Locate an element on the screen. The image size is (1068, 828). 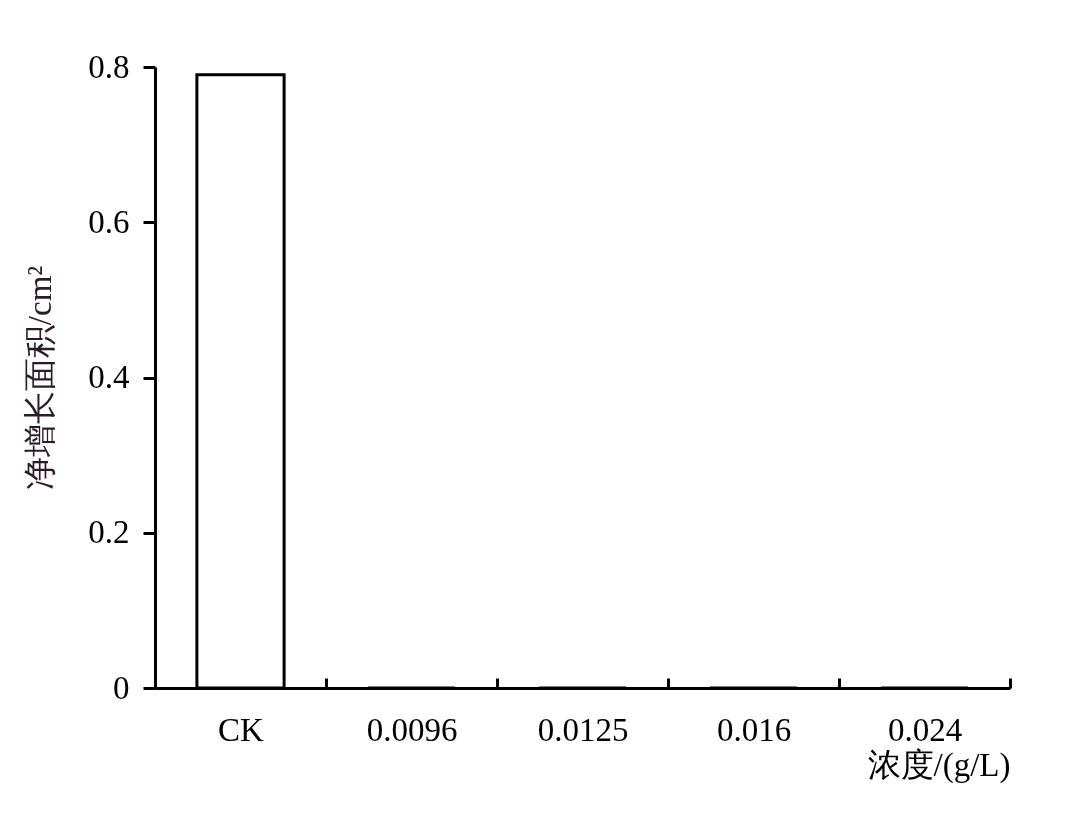
x-tick-label: 0.016 is located at coordinates (754, 729).